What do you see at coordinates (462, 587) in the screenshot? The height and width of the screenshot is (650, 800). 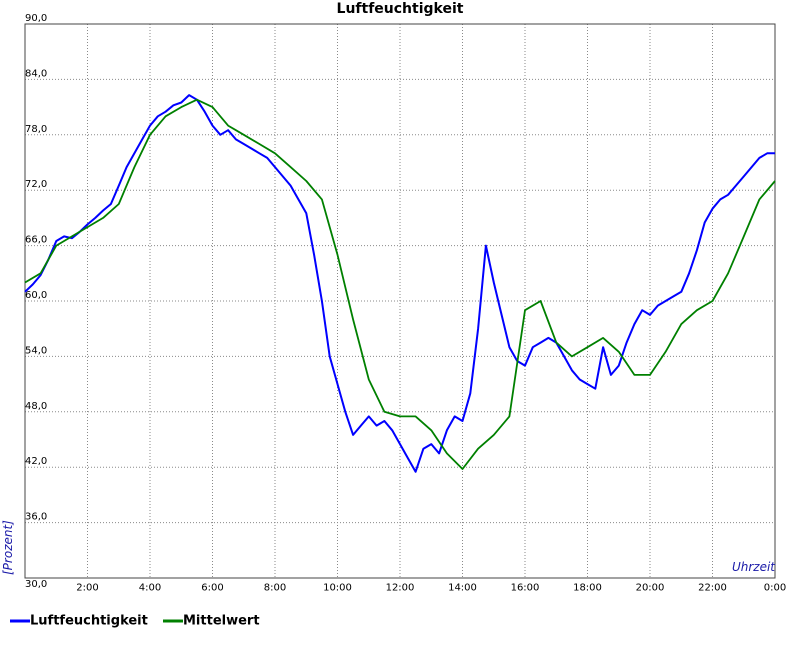 I see `x-tick-label: 14:00` at bounding box center [462, 587].